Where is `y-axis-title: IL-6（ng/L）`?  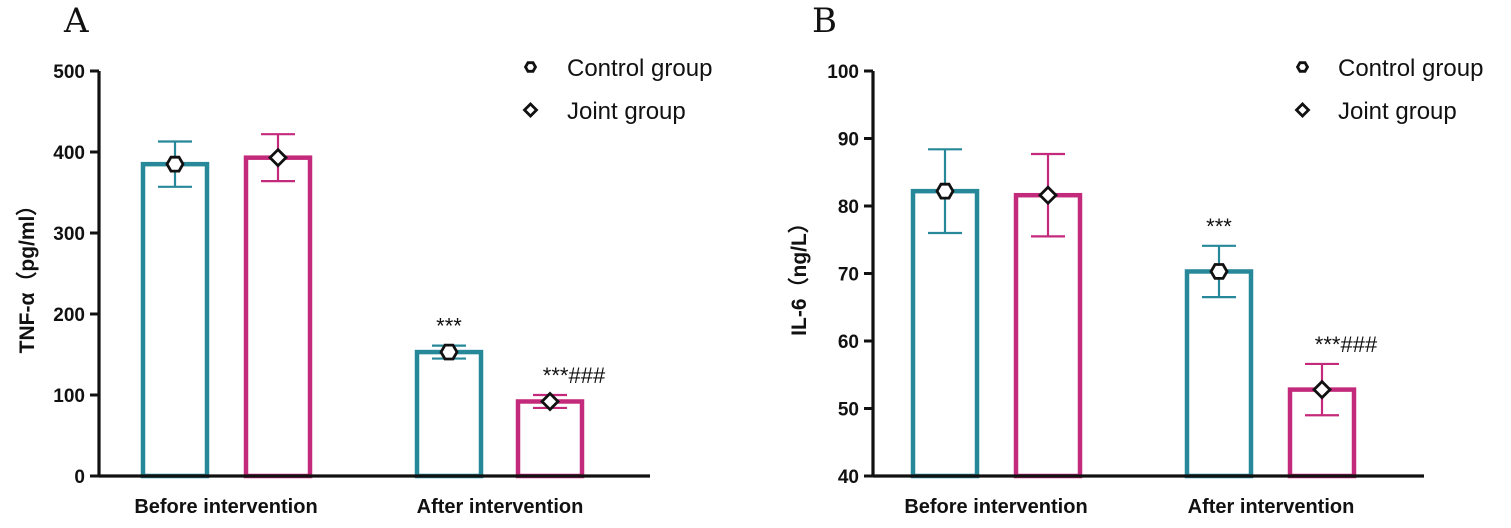
y-axis-title: IL-6（ng/L） is located at coordinates (799, 274).